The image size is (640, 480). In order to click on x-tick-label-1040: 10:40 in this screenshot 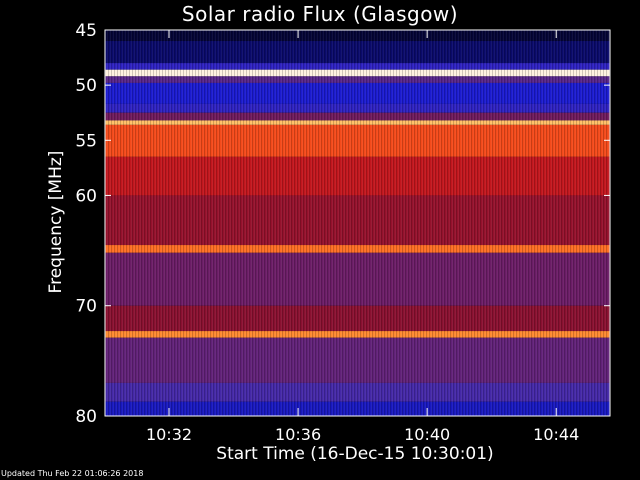, I will do `click(427, 434)`.